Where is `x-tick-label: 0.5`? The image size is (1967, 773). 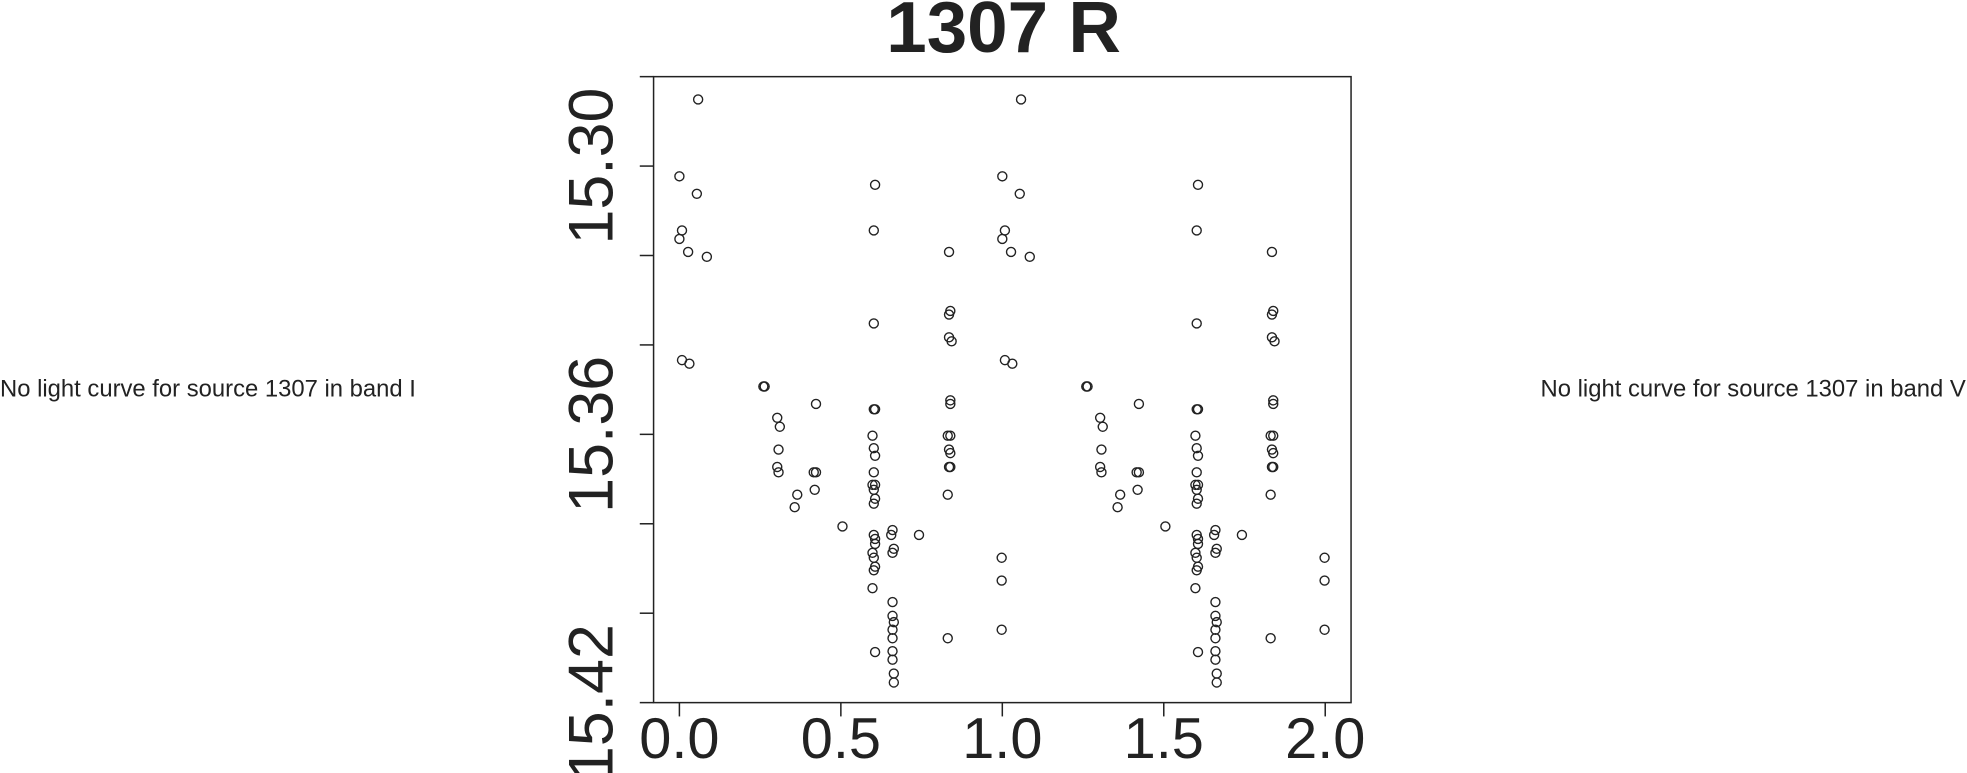 x-tick-label: 0.5 is located at coordinates (841, 739).